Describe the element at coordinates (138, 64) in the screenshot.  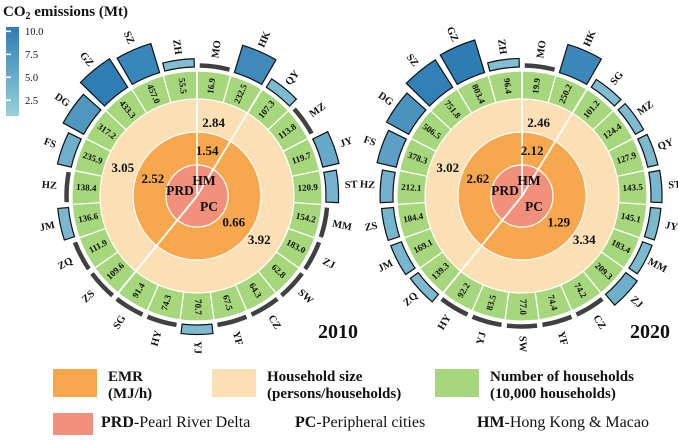
I see `co2-bar-SZ` at that location.